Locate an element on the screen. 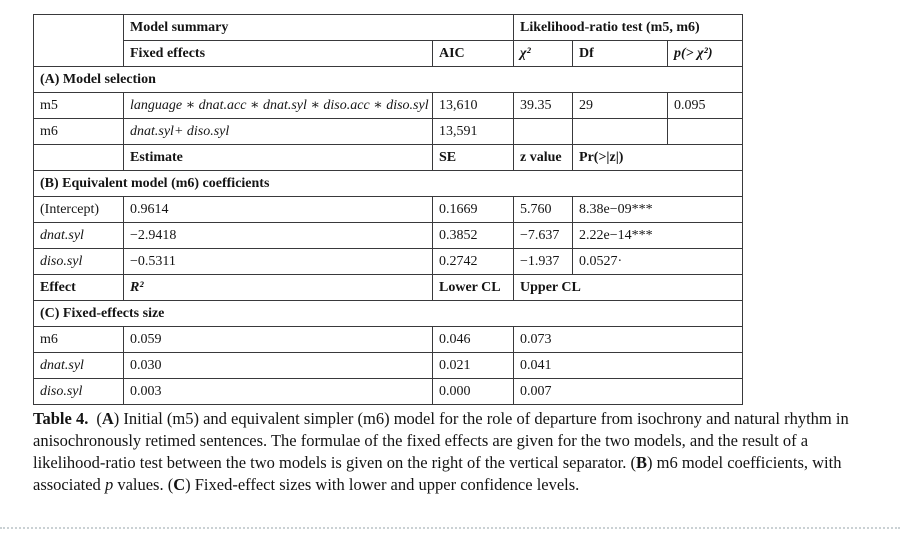 This screenshot has width=900, height=535. table-header-row-2: Fixed effects AIC χ² Df p(> χ²) is located at coordinates (389, 53).